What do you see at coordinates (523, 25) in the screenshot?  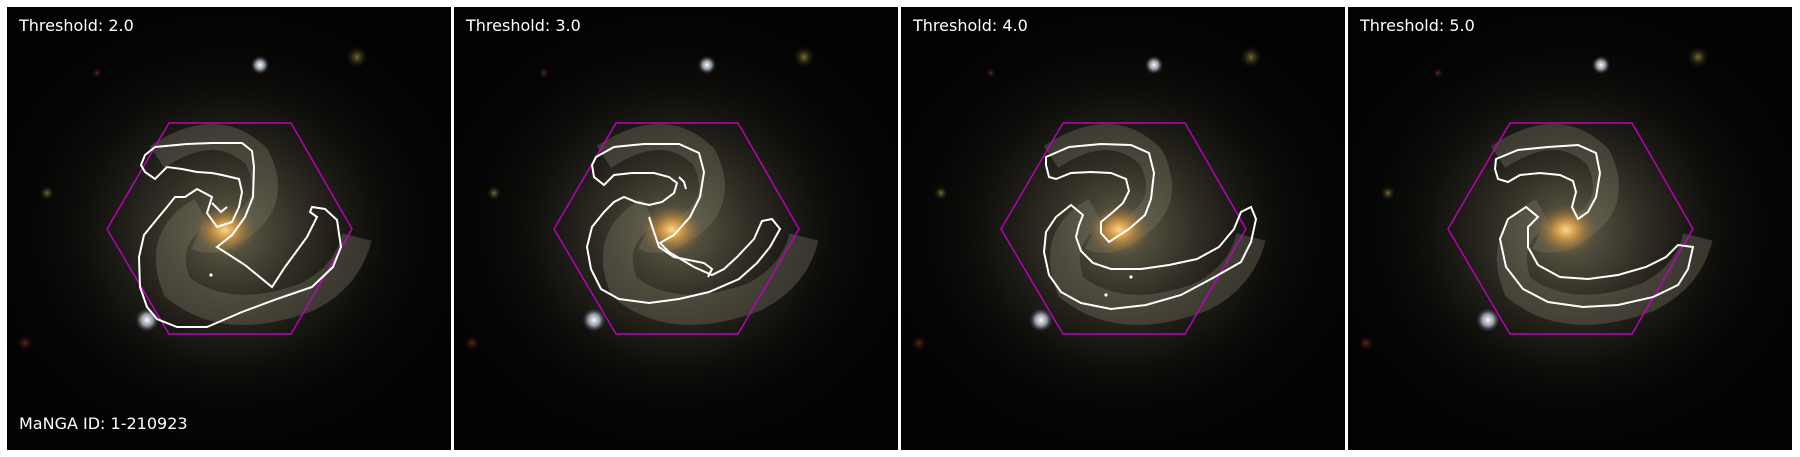 I see `threshold-label: Threshold: 3.0` at bounding box center [523, 25].